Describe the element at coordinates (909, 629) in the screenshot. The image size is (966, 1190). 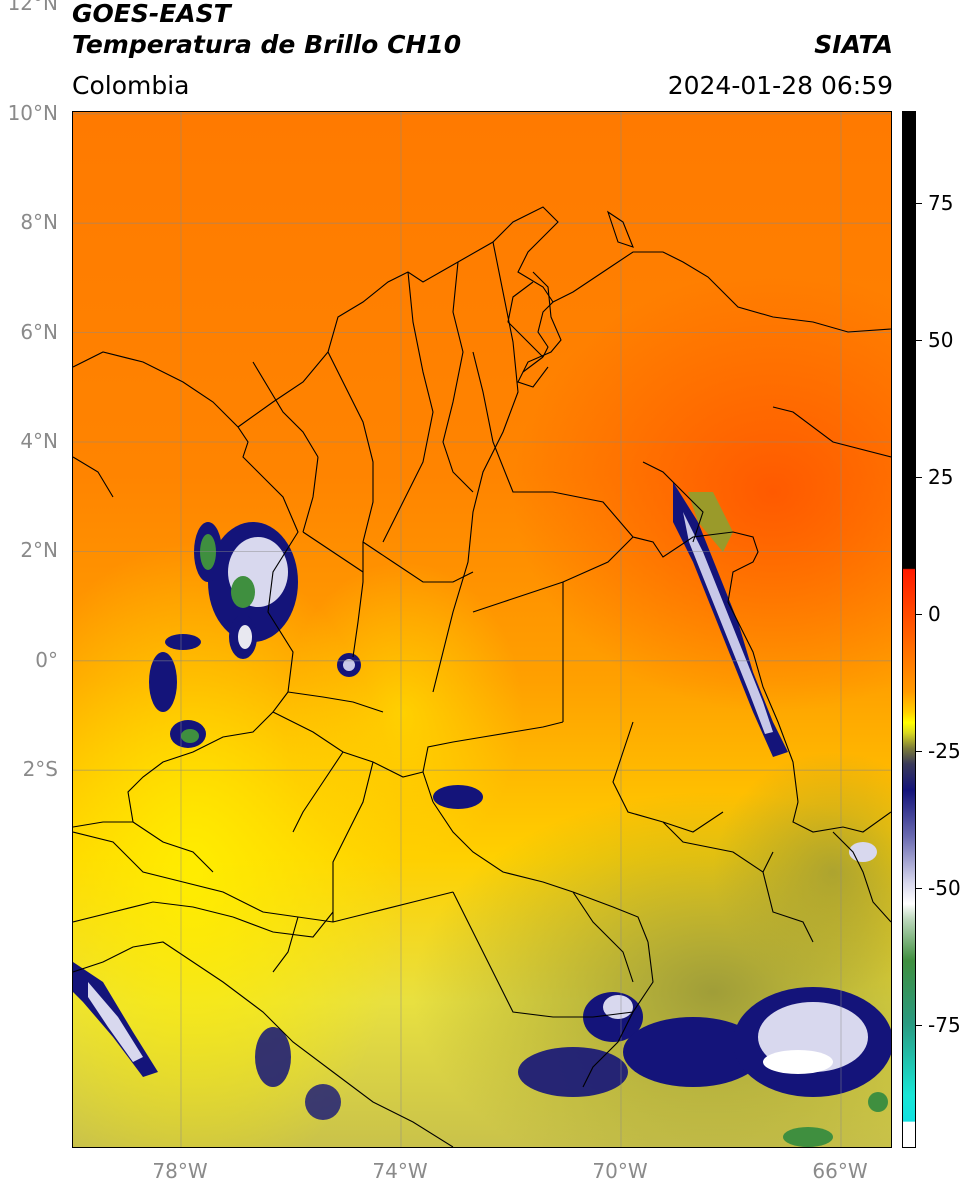
I see `colorbar` at that location.